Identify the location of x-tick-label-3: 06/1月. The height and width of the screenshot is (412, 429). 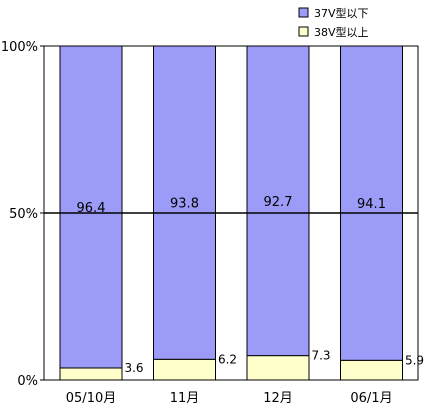
(371, 398).